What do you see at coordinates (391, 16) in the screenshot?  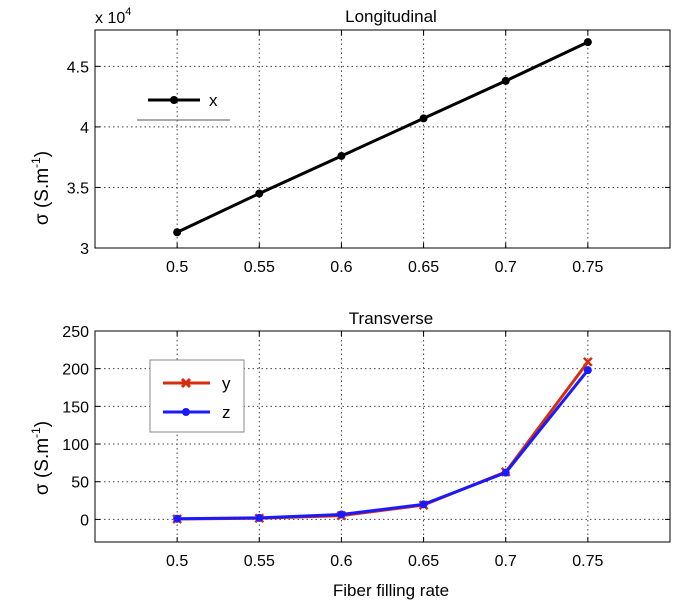 I see `chart-title: Longitudinal` at bounding box center [391, 16].